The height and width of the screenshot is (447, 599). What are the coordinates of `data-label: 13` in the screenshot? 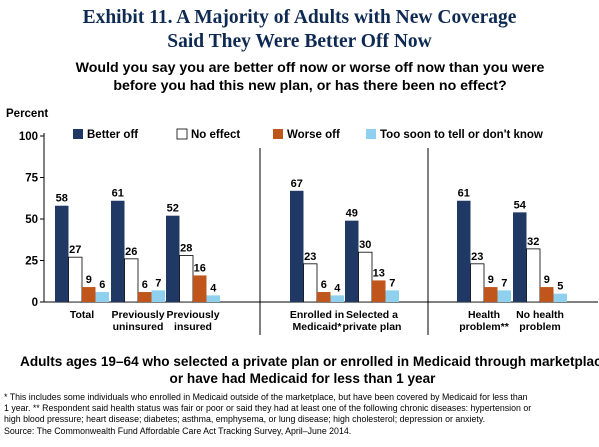 It's located at (379, 273).